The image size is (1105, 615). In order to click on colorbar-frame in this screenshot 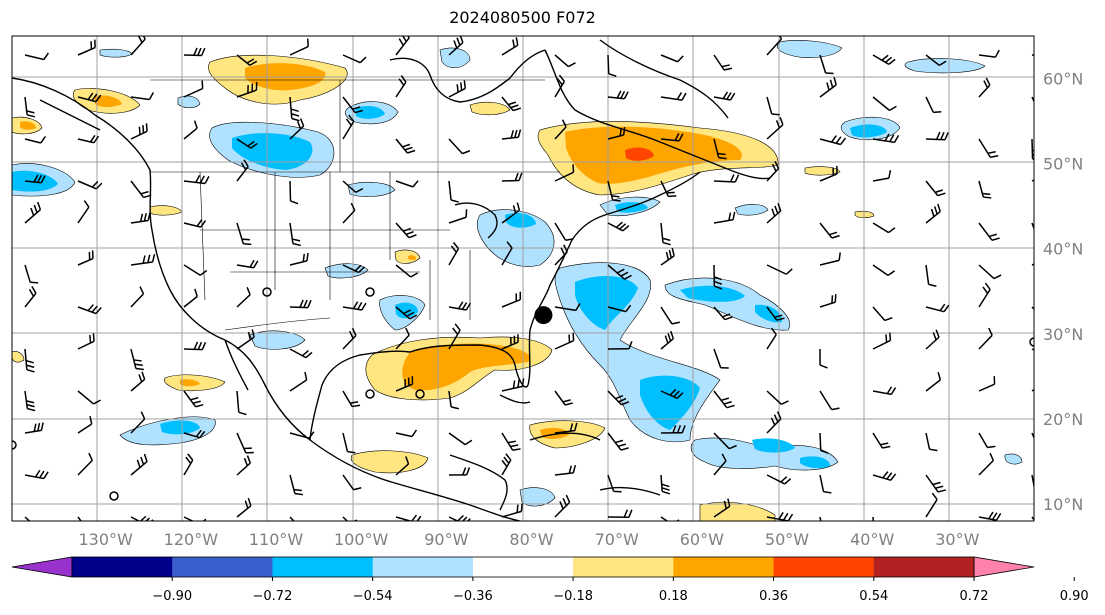, I will do `click(523, 567)`.